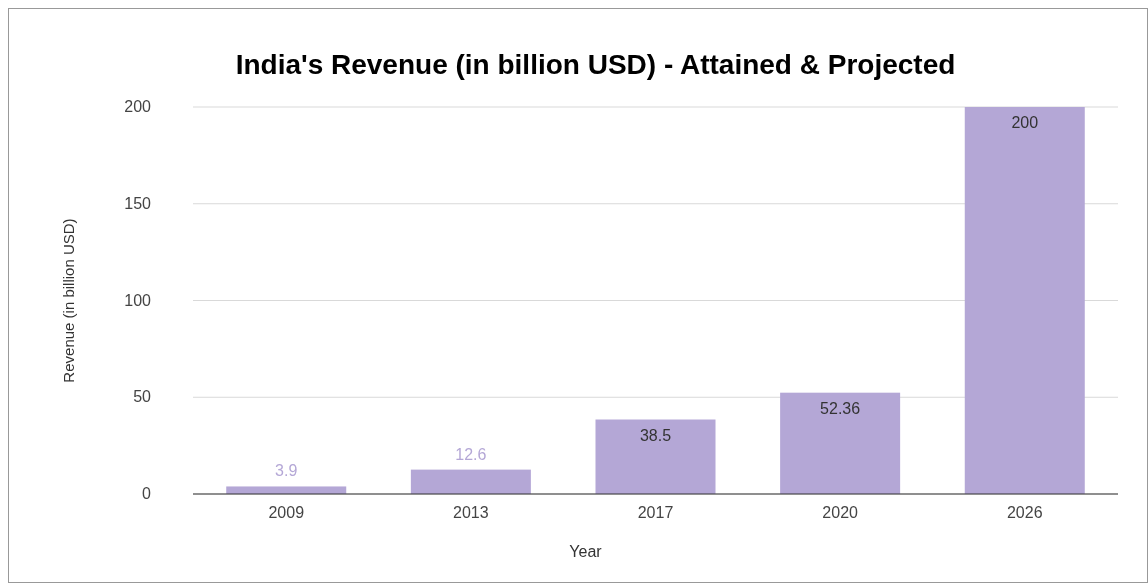 This screenshot has height=583, width=1148. I want to click on chart-title: India's Revenue (in billion USD) - Attained & Projected, so click(595, 64).